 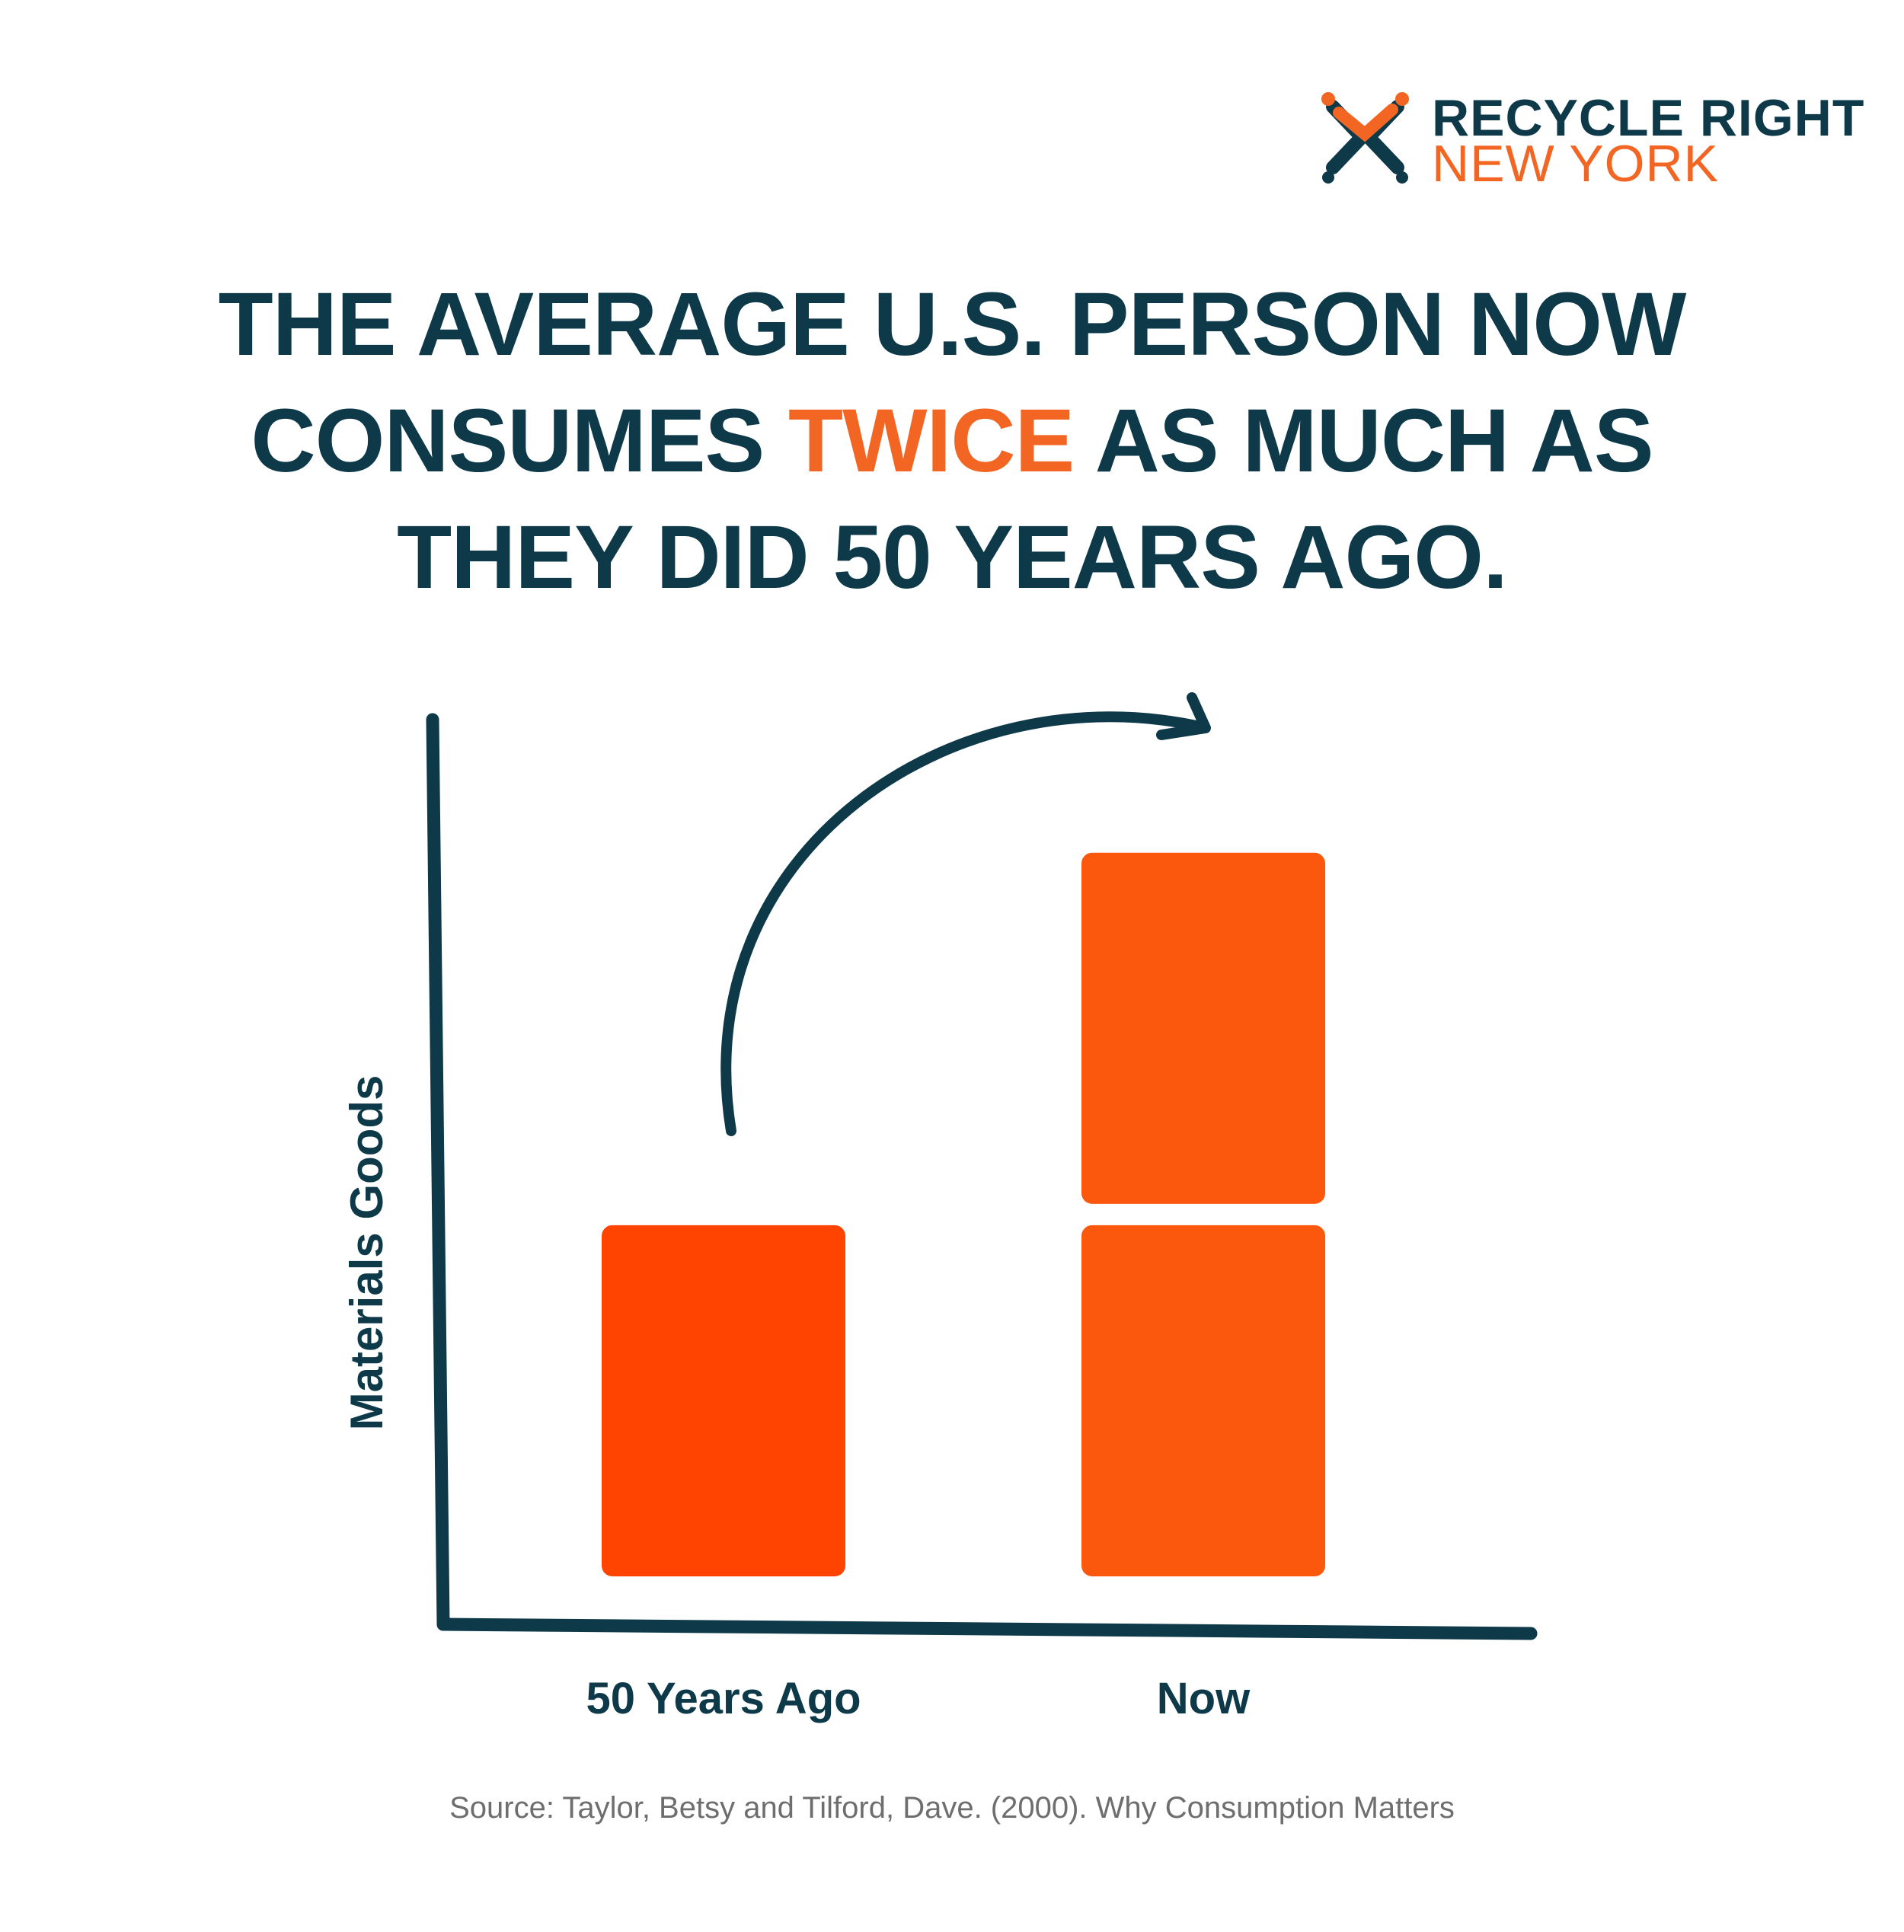 What do you see at coordinates (1576, 164) in the screenshot?
I see `logo-text-new-york: NEW YORK` at bounding box center [1576, 164].